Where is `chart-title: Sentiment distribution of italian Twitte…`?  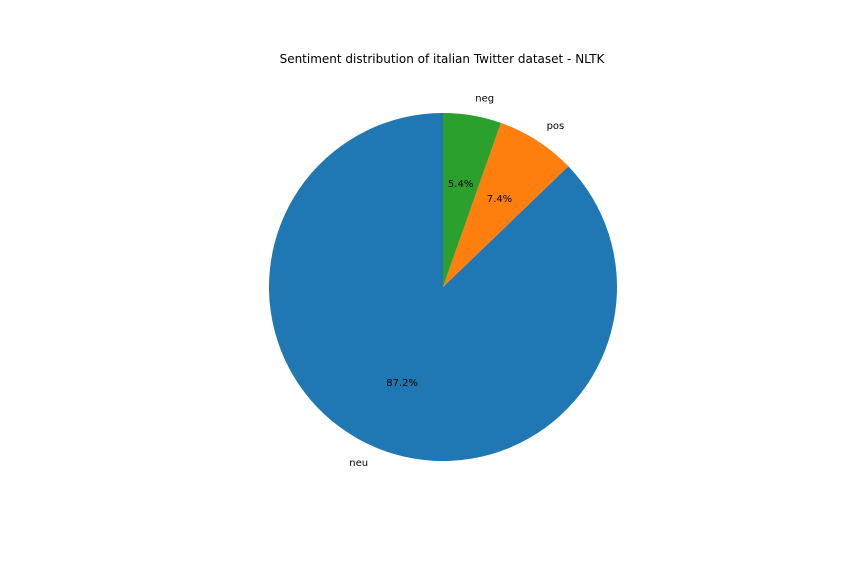
chart-title: Sentiment distribution of italian Twitte… is located at coordinates (443, 59).